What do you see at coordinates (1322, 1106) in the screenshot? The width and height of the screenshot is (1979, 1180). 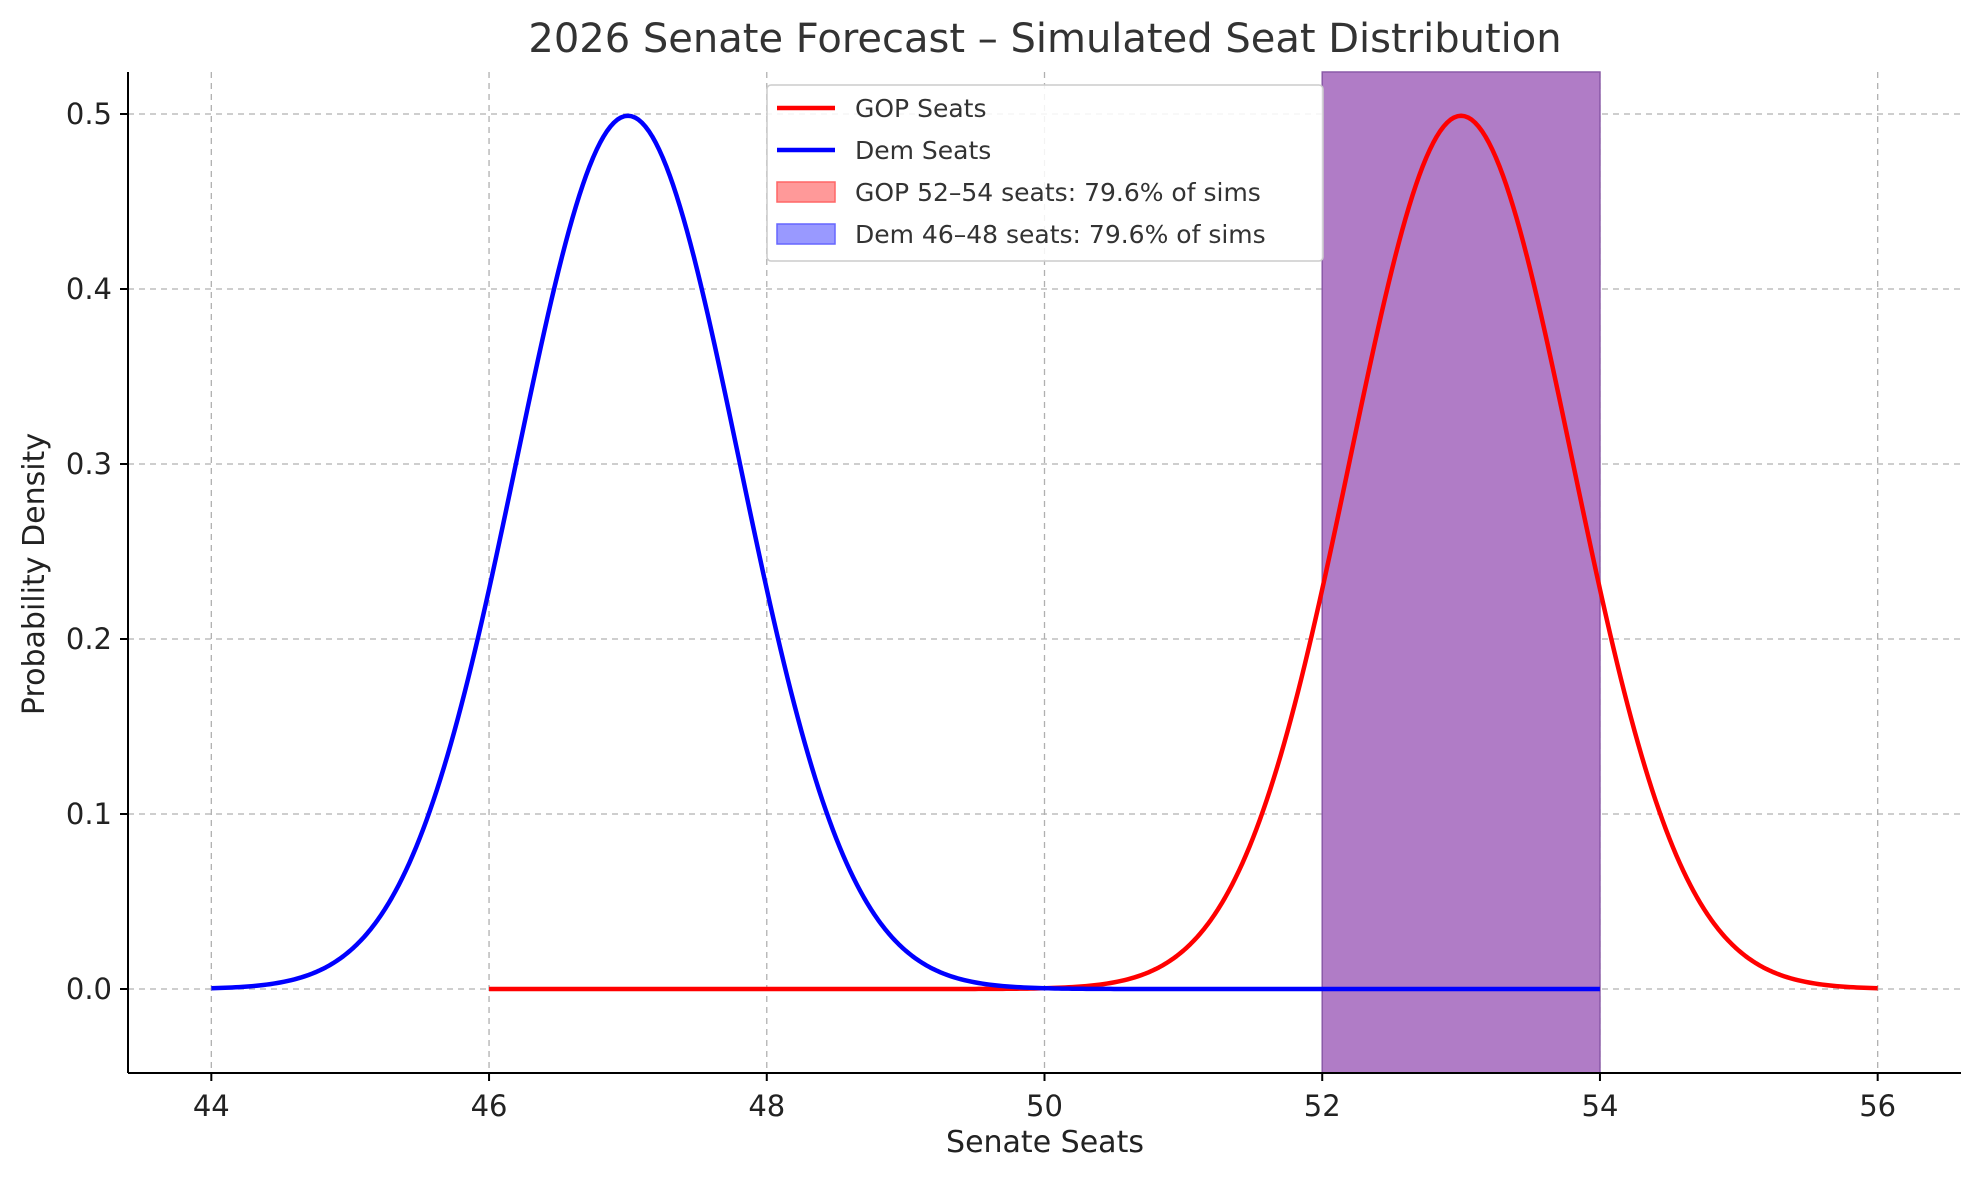 I see `x-tick-label-4: 52` at bounding box center [1322, 1106].